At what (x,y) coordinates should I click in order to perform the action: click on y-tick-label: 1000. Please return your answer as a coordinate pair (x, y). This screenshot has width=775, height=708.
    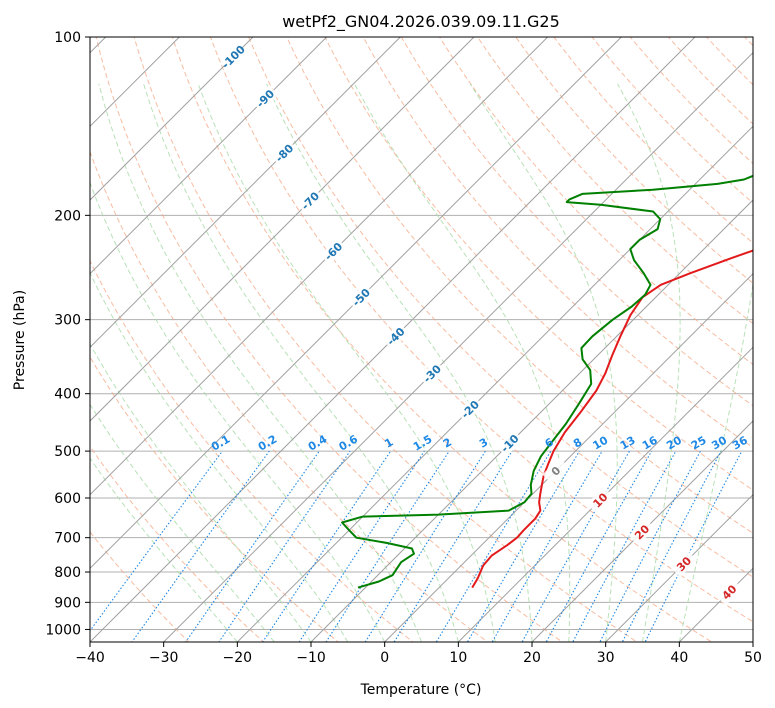
    Looking at the image, I should click on (63, 630).